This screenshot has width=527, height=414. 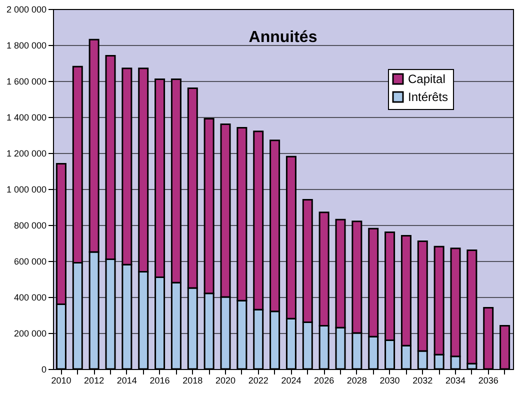 What do you see at coordinates (43, 369) in the screenshot?
I see `y-tick-label: 0` at bounding box center [43, 369].